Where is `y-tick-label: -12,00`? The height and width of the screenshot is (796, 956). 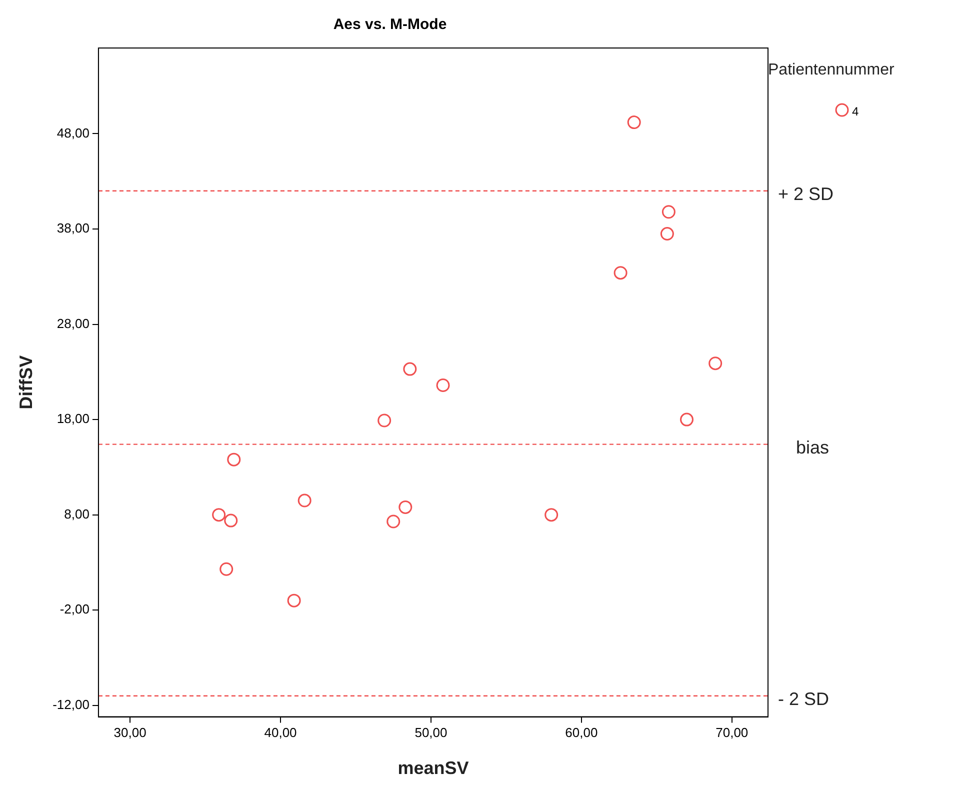
y-tick-label: -12,00 is located at coordinates (71, 704).